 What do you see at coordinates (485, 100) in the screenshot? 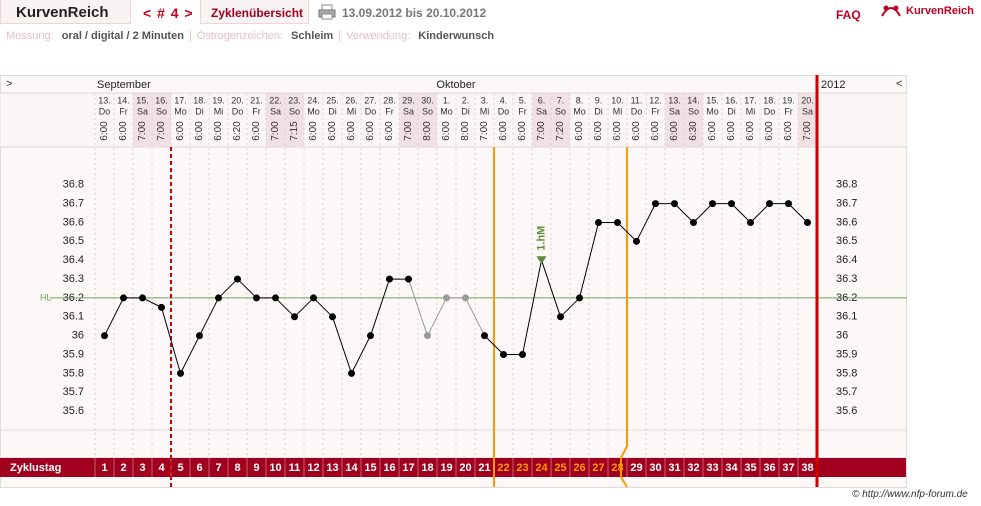
I see `date-label: 3.` at bounding box center [485, 100].